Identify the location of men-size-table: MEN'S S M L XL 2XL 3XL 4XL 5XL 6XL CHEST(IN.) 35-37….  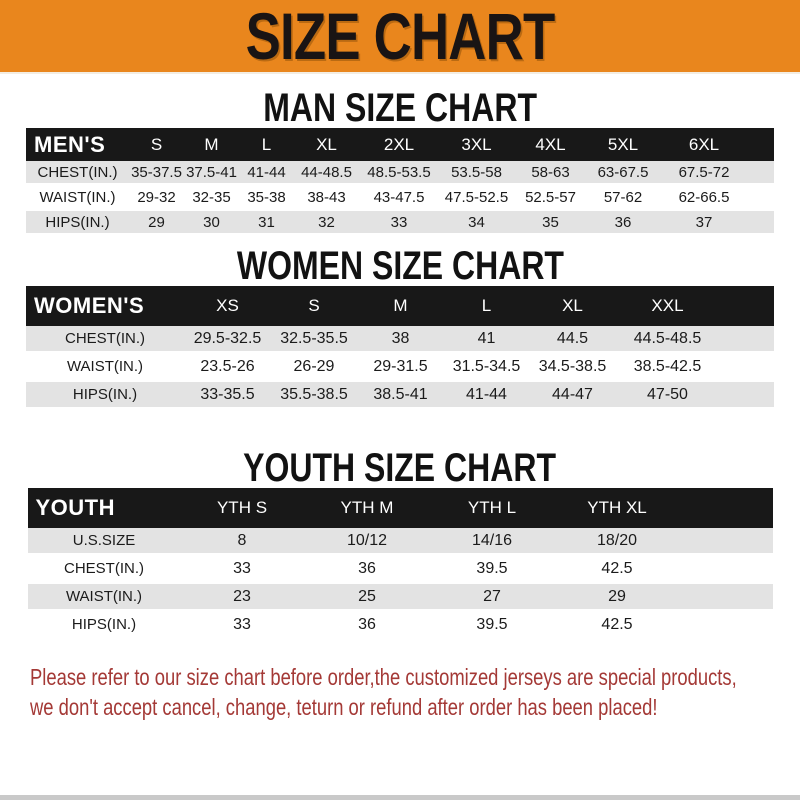
(400, 182).